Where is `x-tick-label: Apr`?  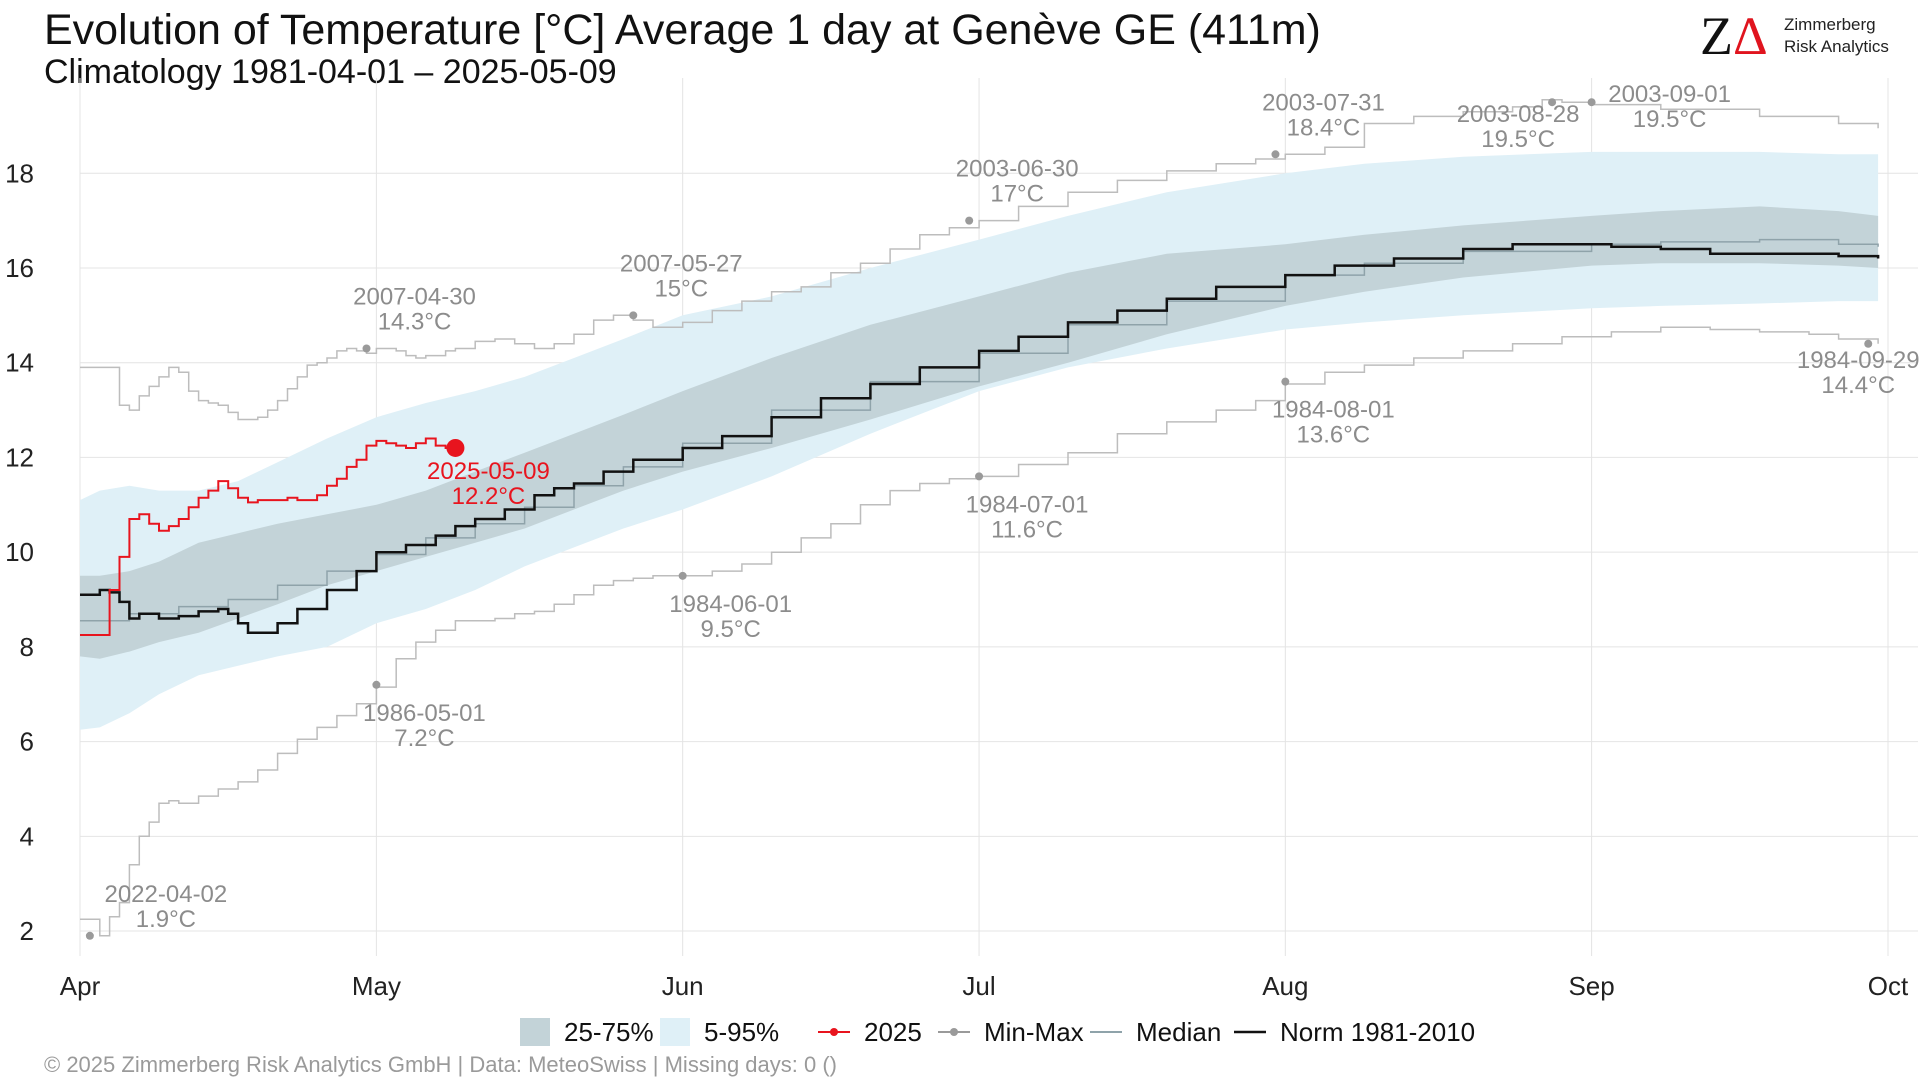
x-tick-label: Apr is located at coordinates (80, 986).